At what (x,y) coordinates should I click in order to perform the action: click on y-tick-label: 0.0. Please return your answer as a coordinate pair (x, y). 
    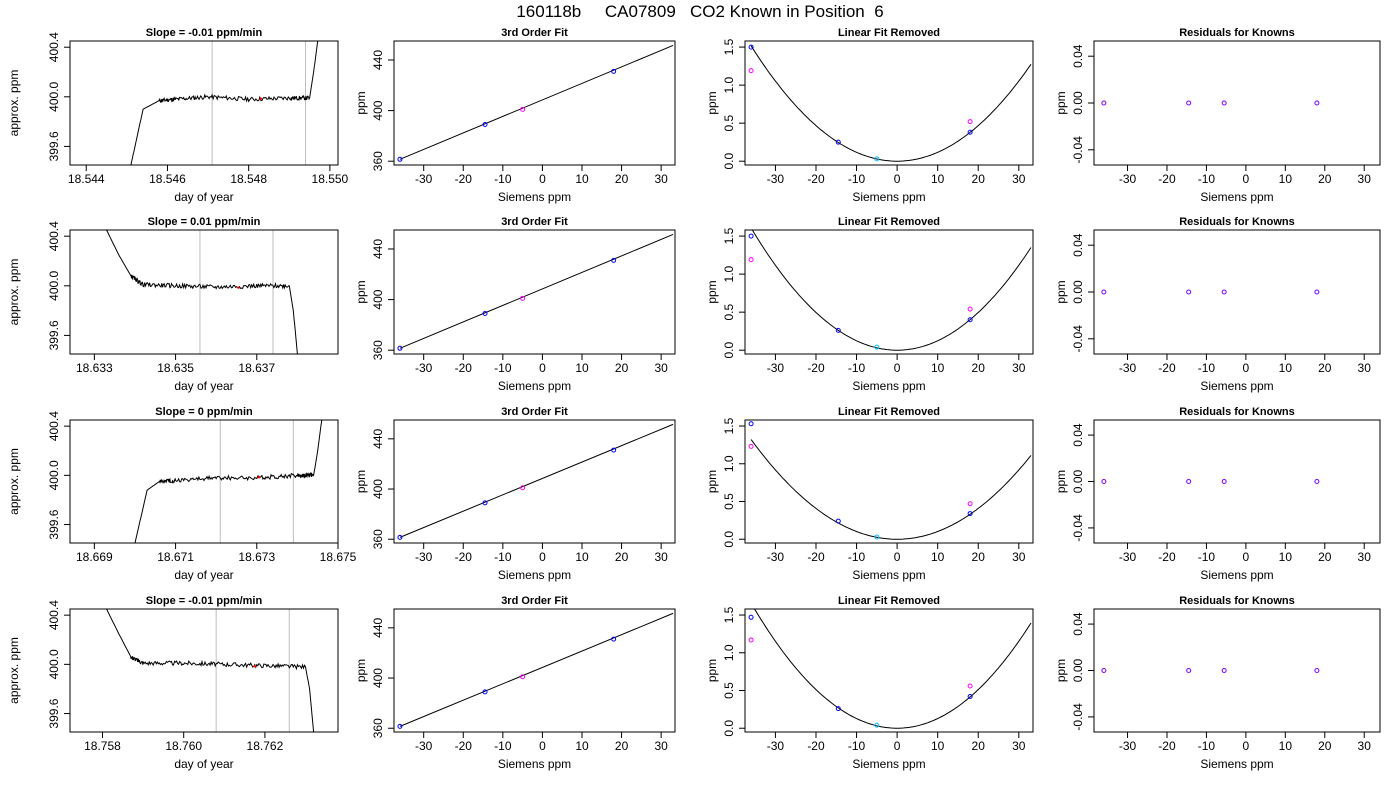
    Looking at the image, I should click on (729, 539).